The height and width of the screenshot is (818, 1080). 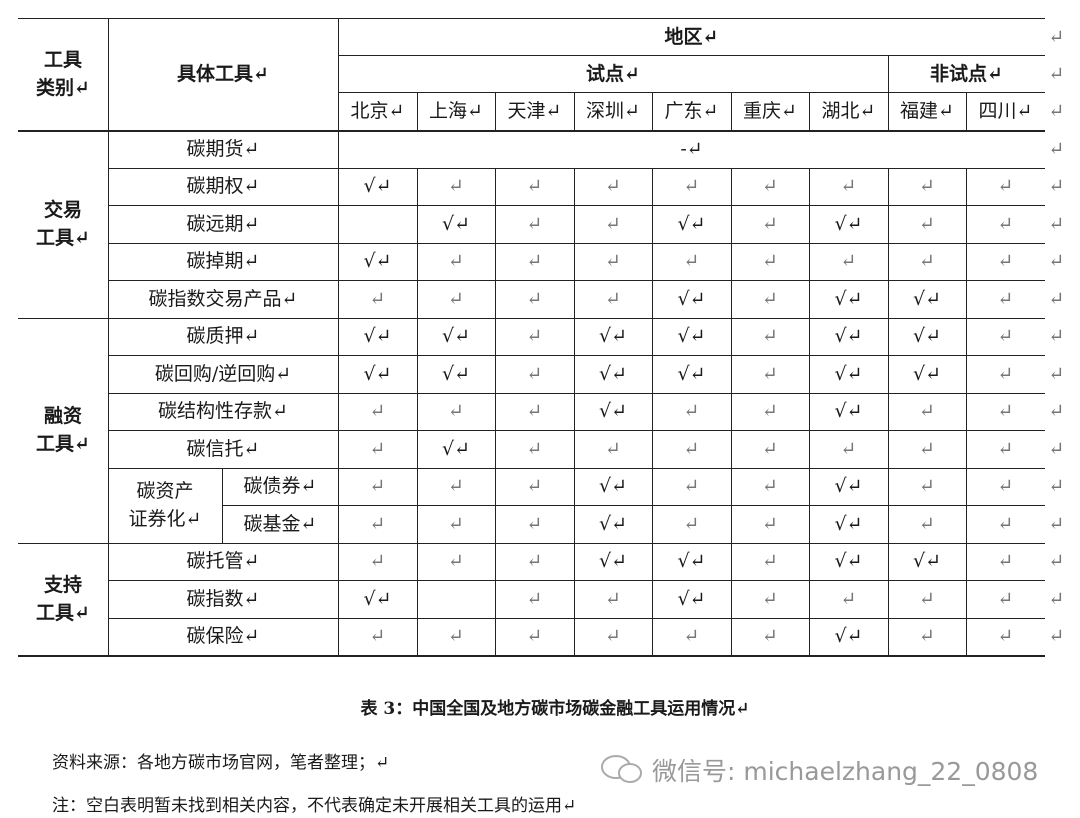 What do you see at coordinates (165, 505) in the screenshot?
I see `tool-subgroup: 碳资产 证券化↵` at bounding box center [165, 505].